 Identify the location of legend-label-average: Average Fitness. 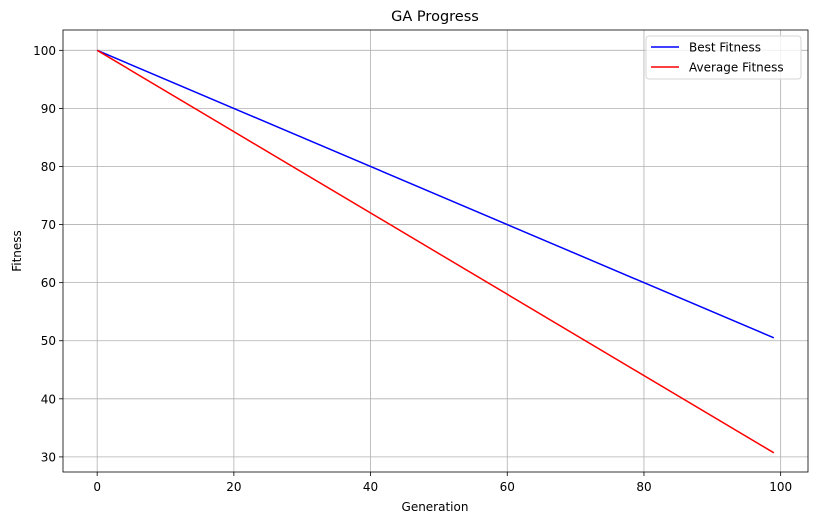
(736, 68).